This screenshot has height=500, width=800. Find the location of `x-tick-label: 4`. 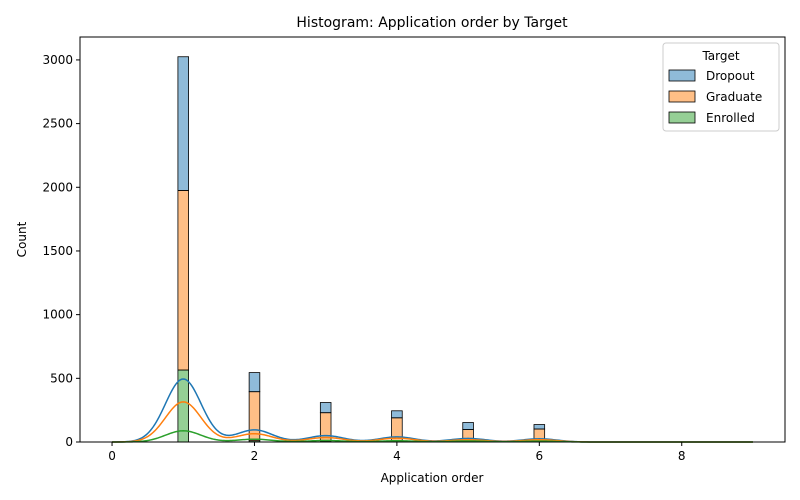

x-tick-label: 4 is located at coordinates (397, 456).